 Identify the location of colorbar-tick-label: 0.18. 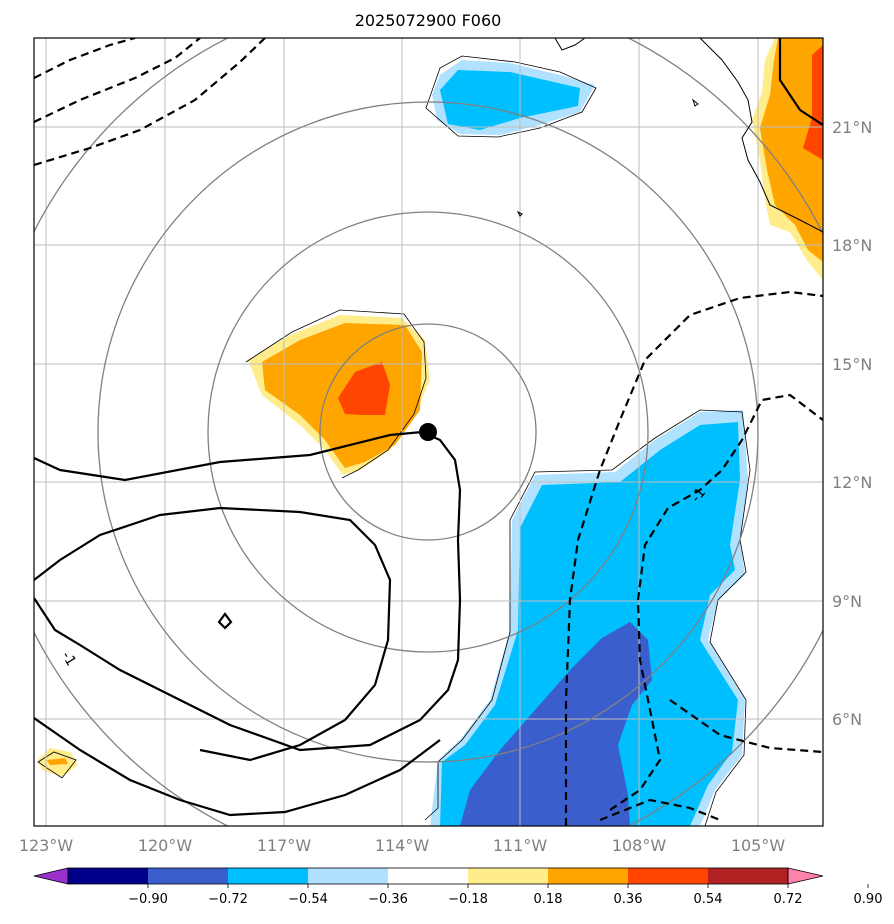
(548, 899).